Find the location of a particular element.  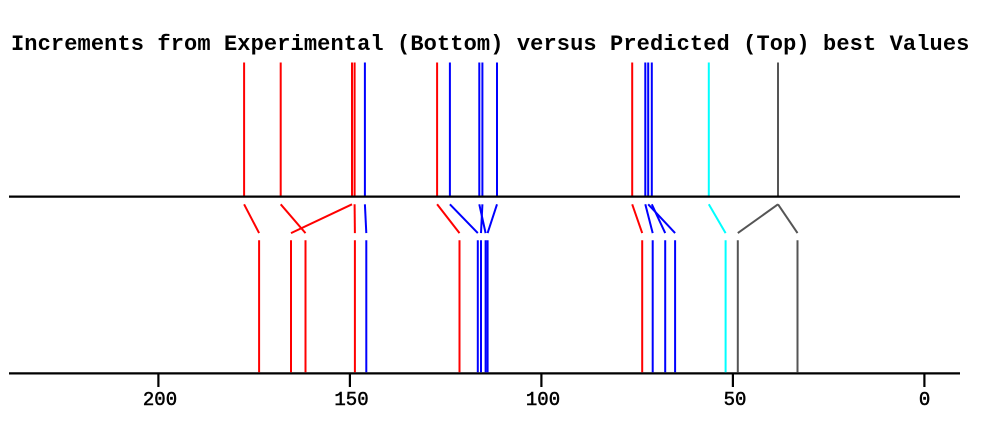

svg-text: 0 is located at coordinates (924, 400).